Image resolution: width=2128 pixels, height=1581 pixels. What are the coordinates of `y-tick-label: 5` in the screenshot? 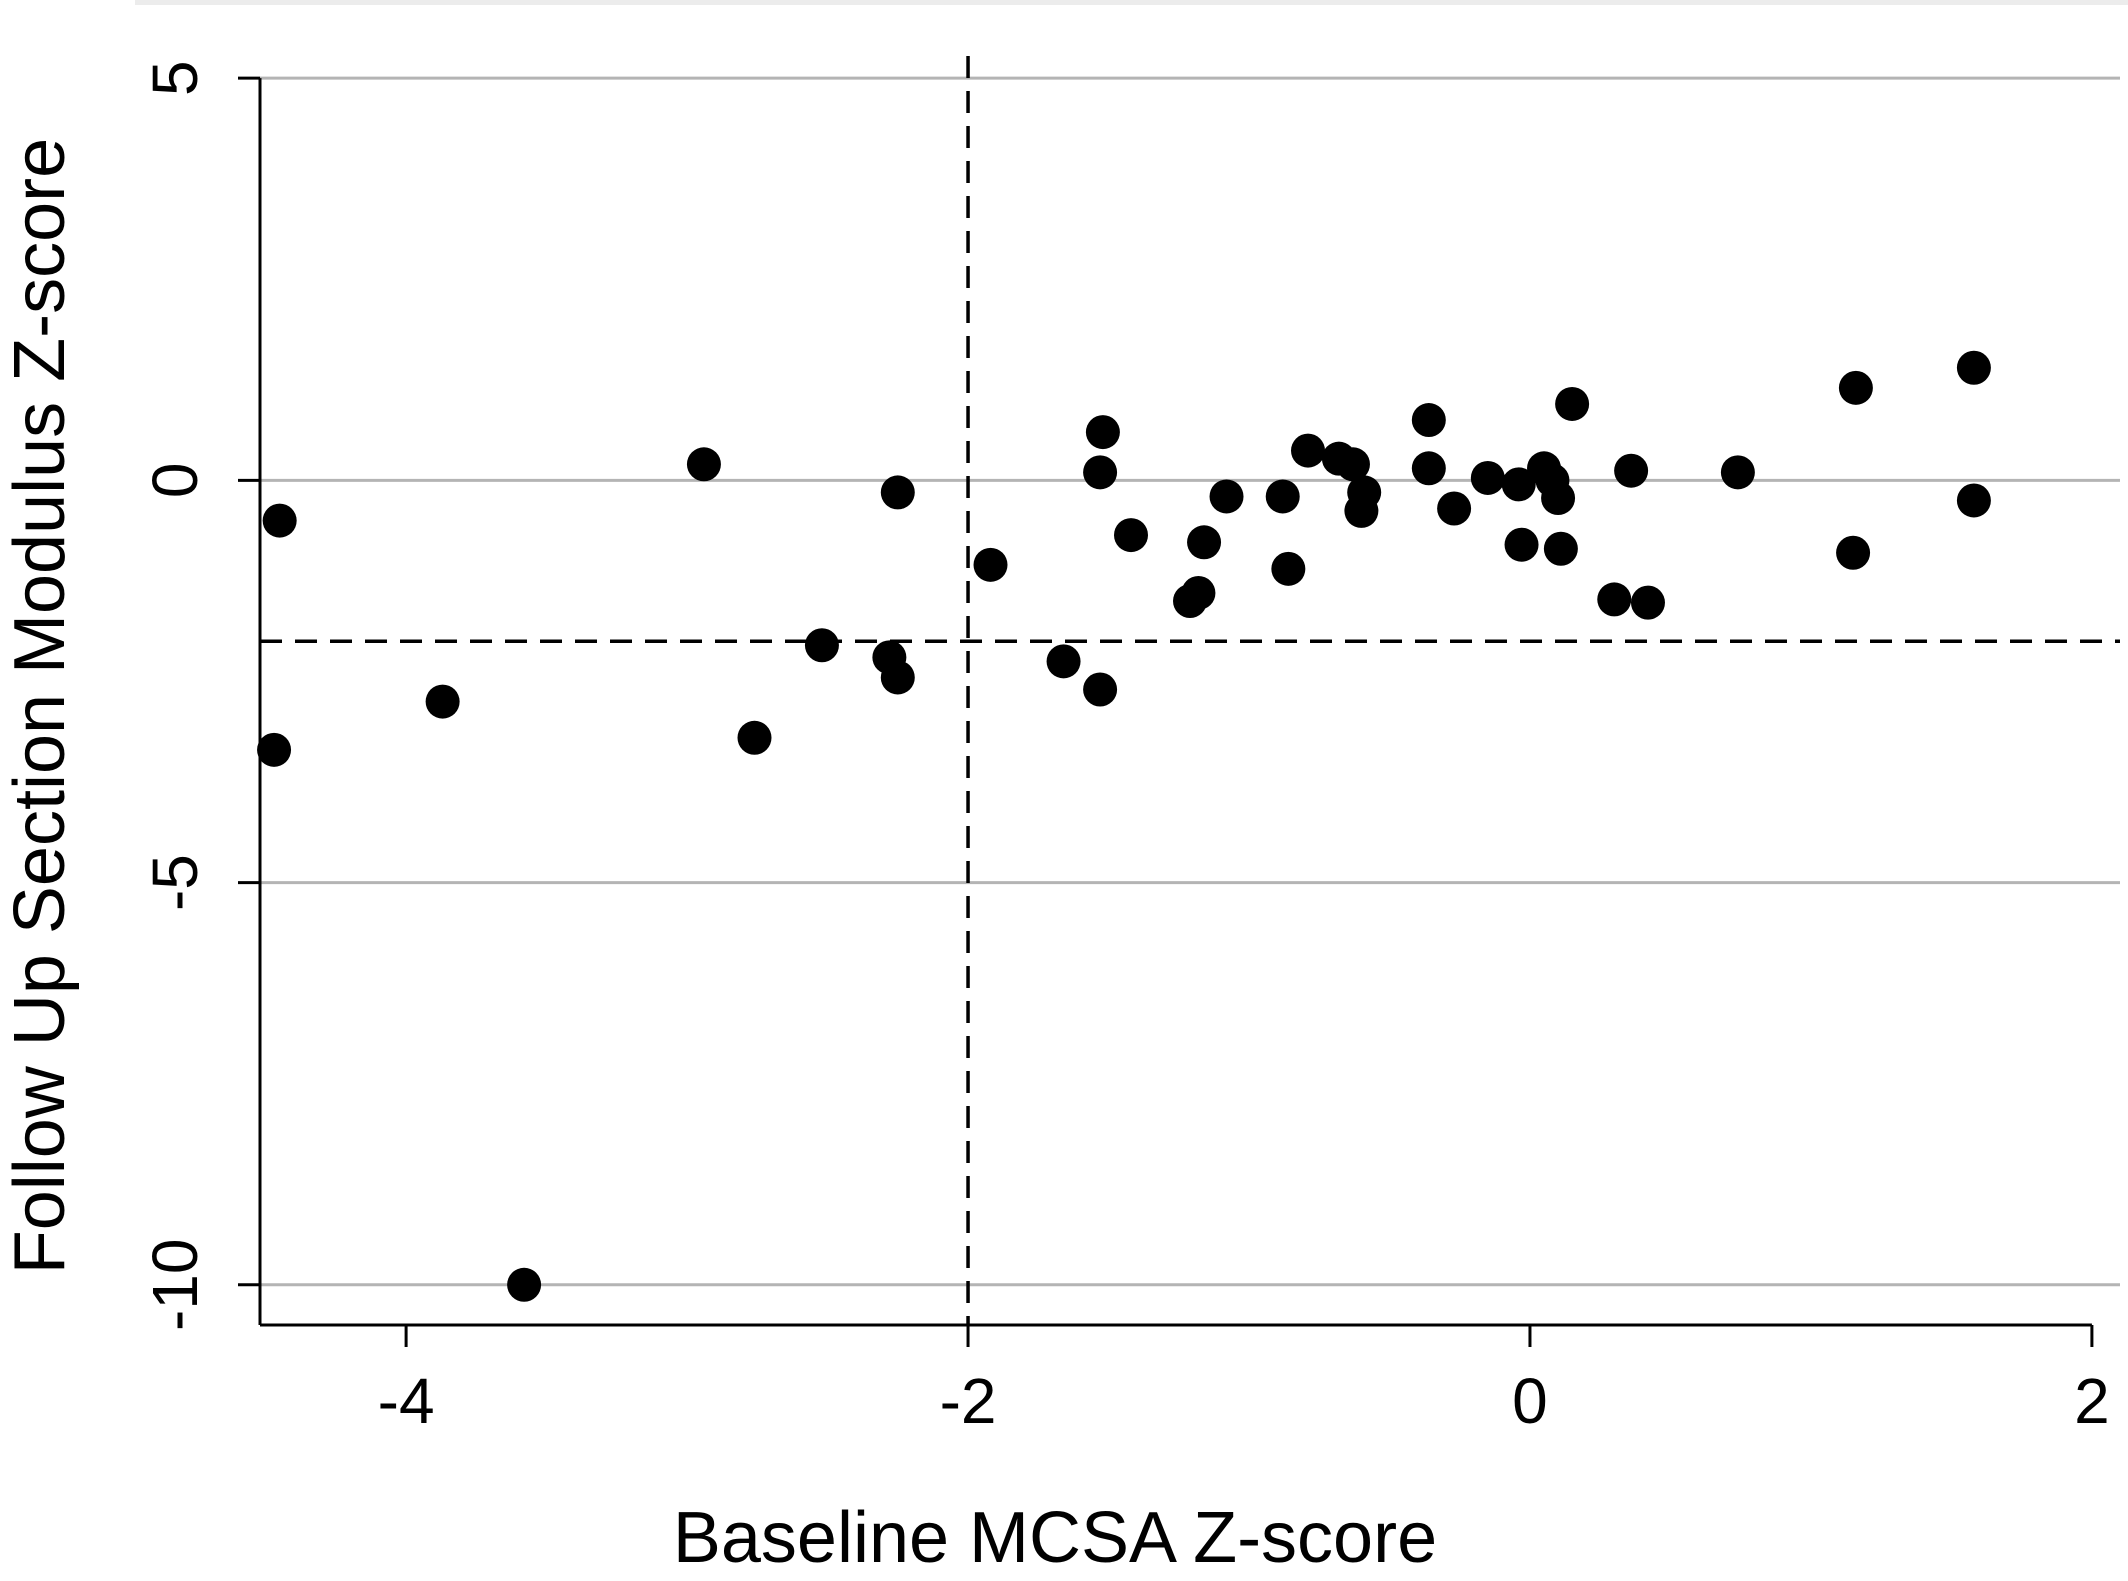 It's located at (175, 78).